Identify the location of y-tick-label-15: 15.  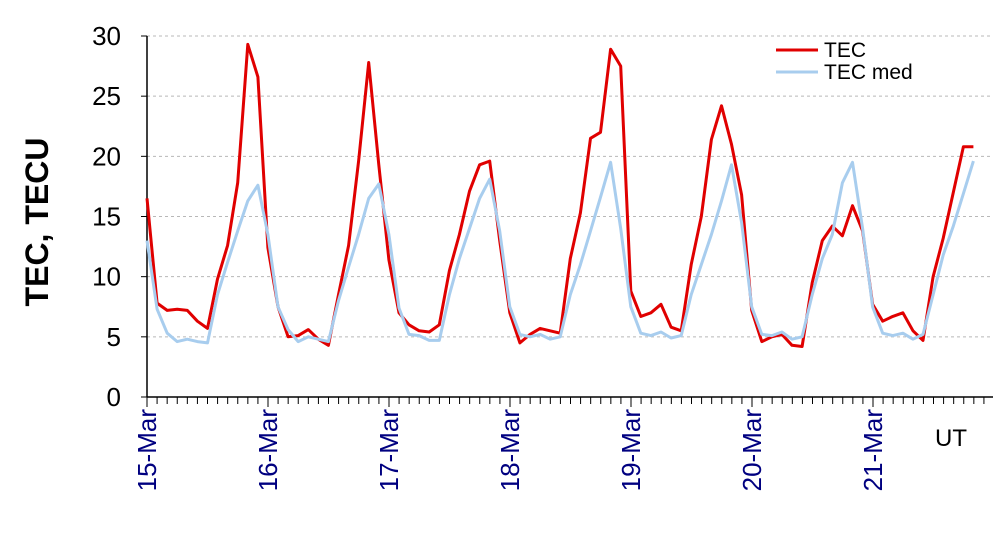
(106, 217).